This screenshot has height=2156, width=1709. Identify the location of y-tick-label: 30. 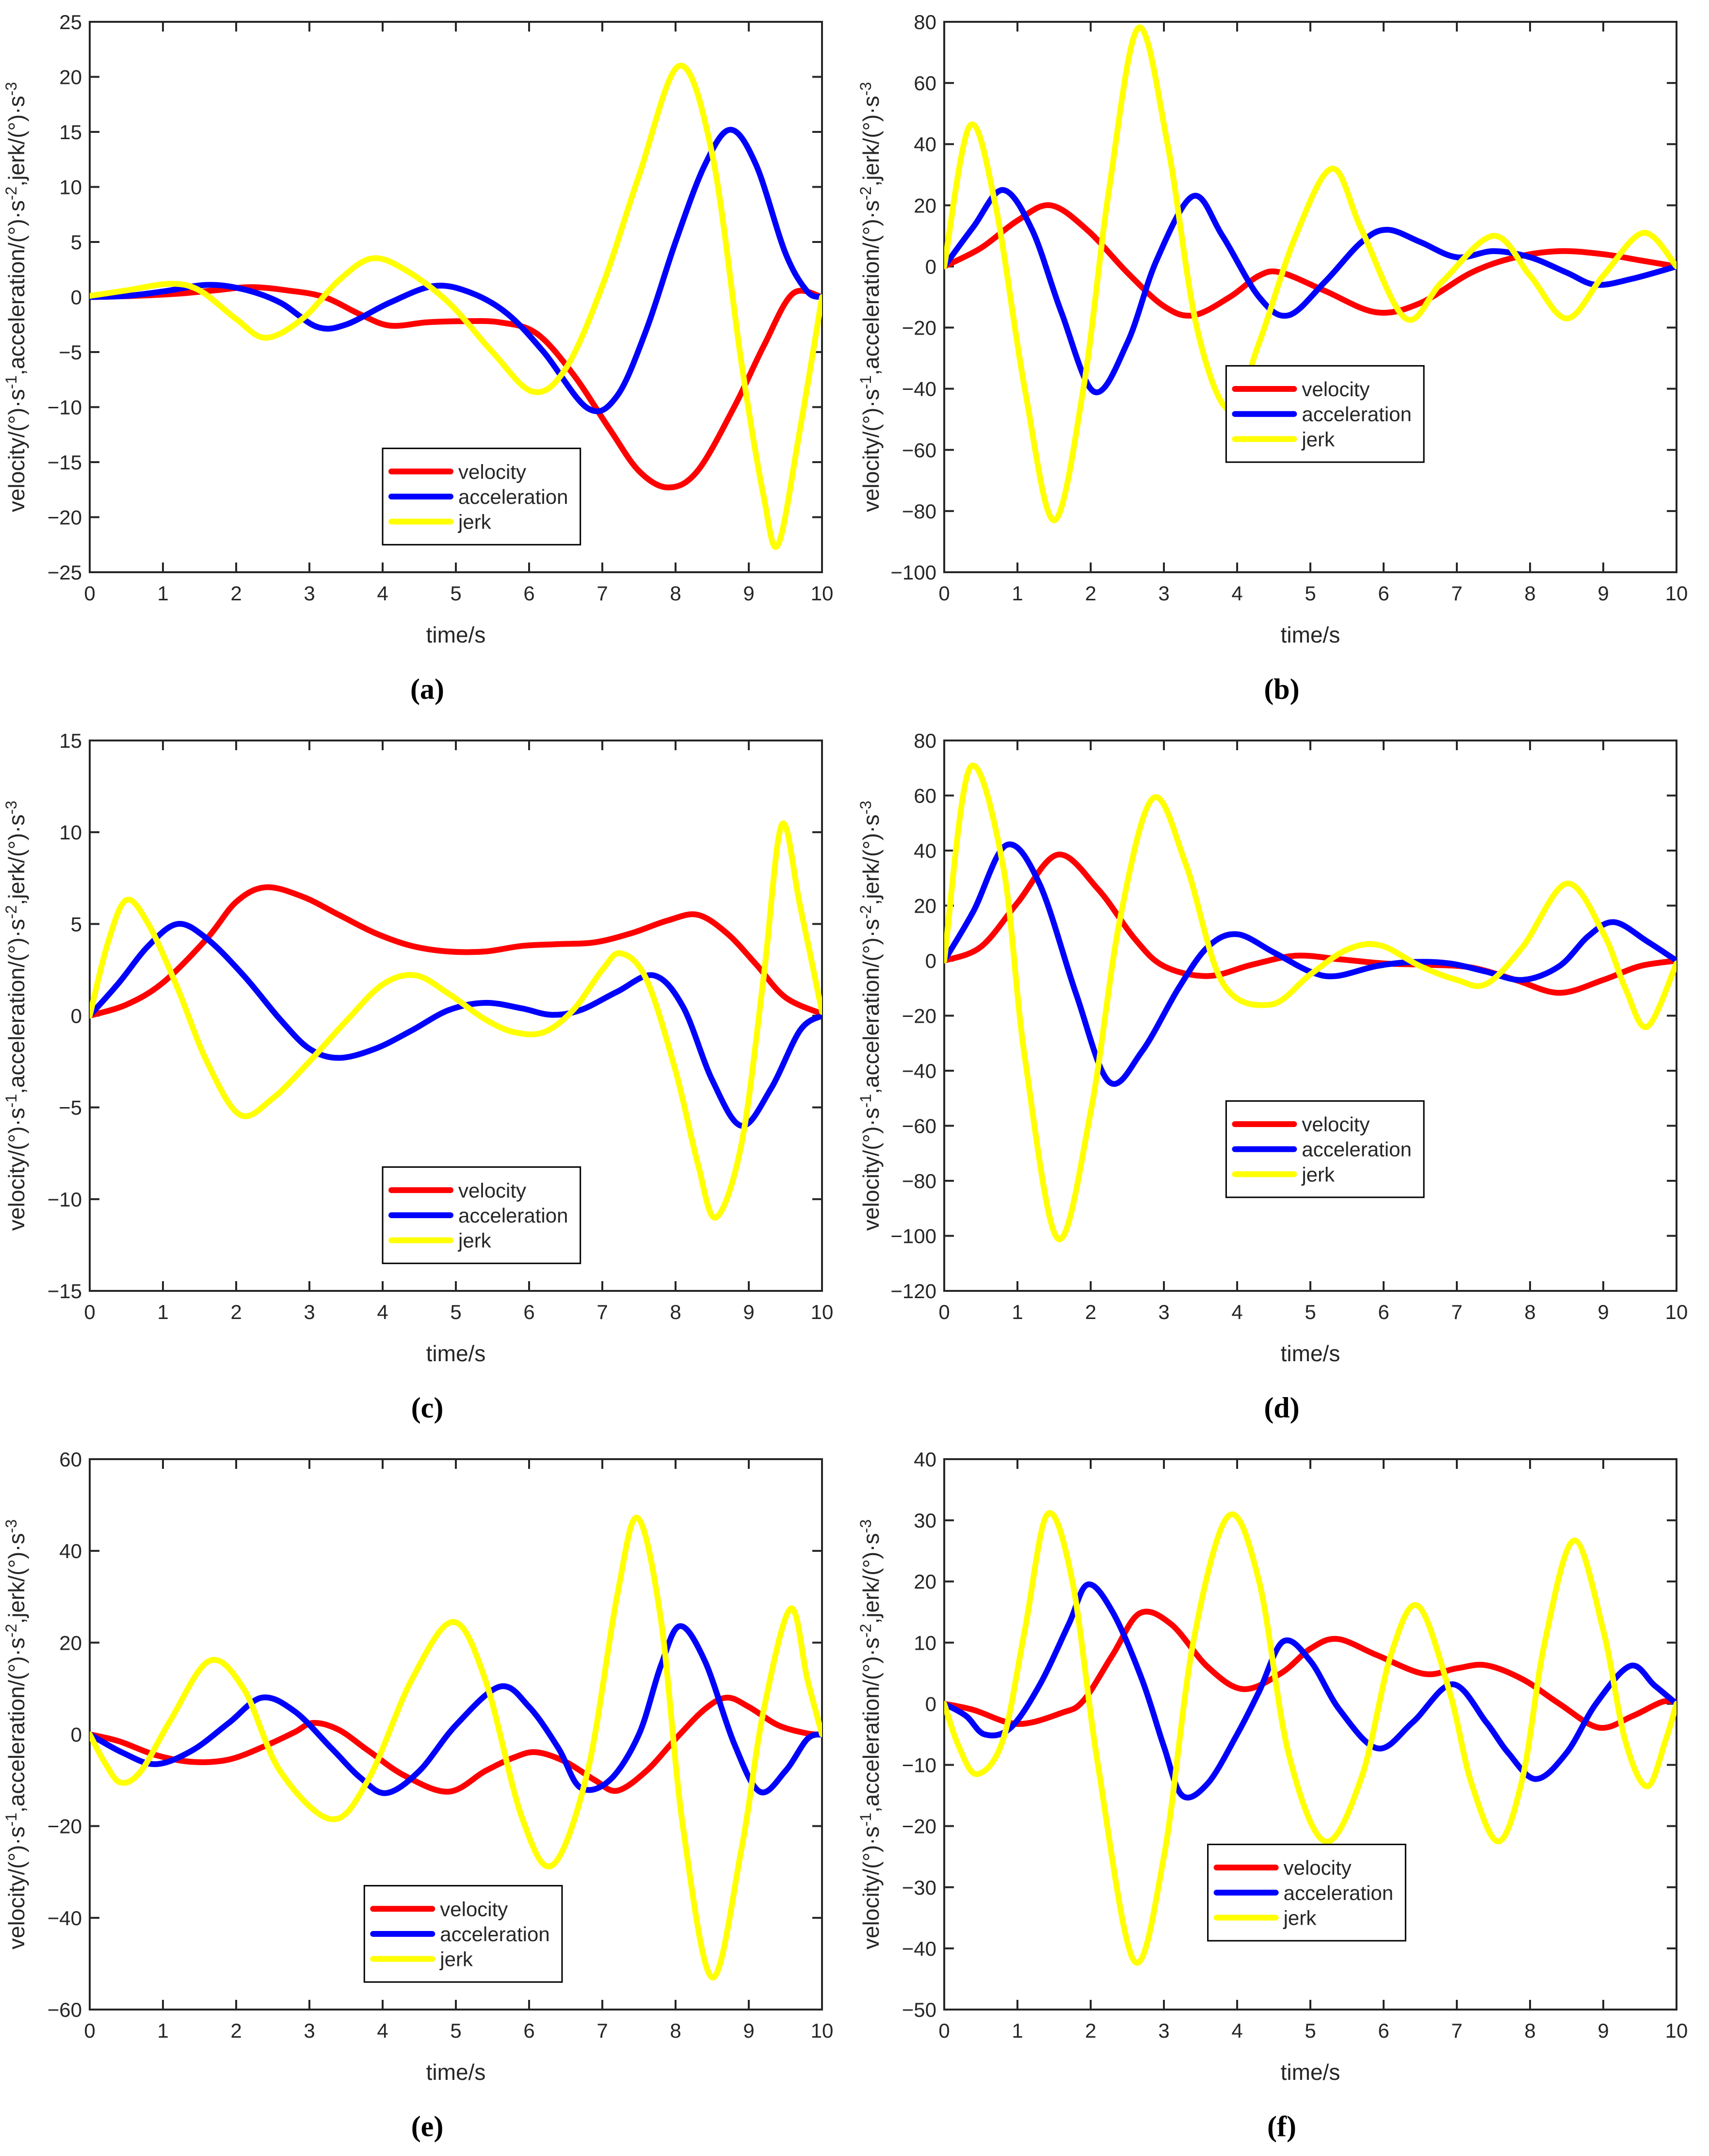
(925, 1520).